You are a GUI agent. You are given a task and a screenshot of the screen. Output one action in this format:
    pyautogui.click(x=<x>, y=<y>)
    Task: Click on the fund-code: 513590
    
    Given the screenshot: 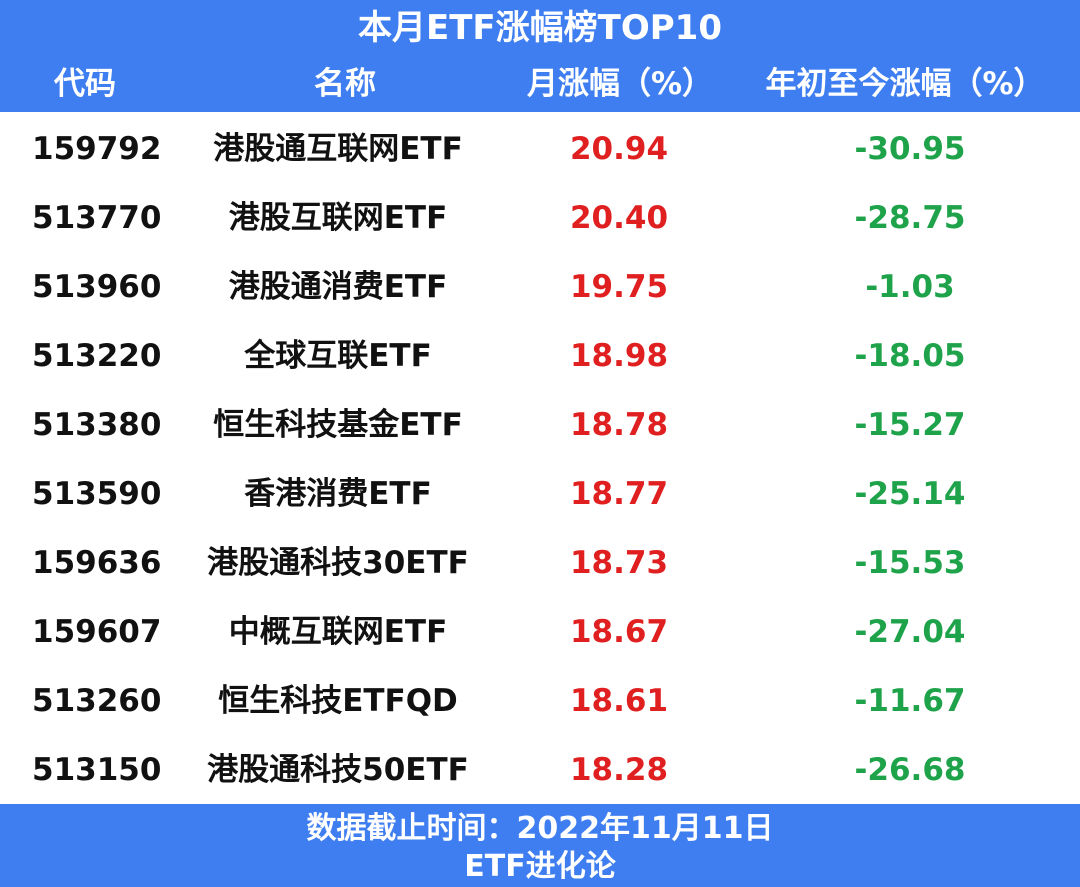 What is the action you would take?
    pyautogui.click(x=97, y=494)
    